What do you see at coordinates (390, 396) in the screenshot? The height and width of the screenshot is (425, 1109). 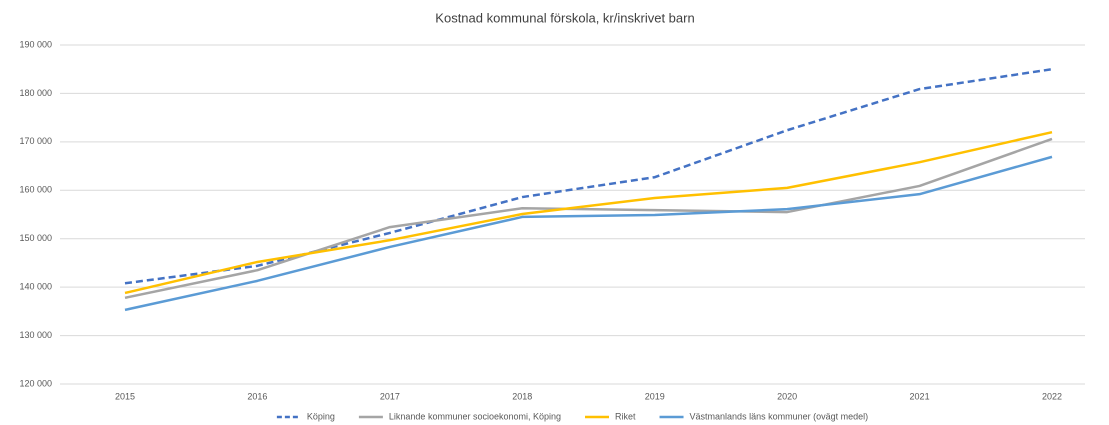 I see `x-tick-label: 2017` at bounding box center [390, 396].